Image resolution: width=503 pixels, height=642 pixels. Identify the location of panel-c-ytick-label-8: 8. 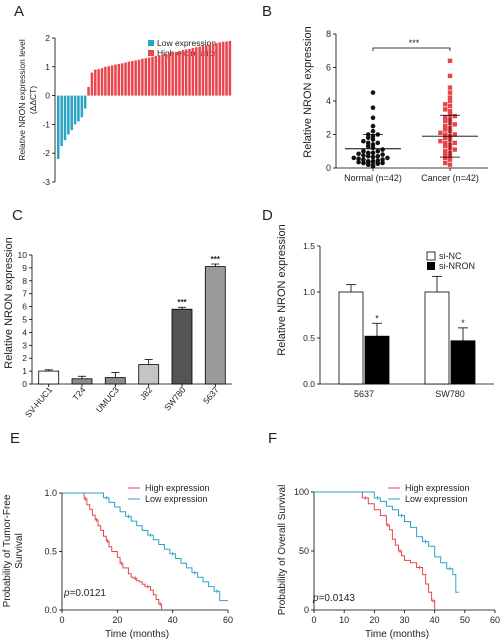
(24, 281).